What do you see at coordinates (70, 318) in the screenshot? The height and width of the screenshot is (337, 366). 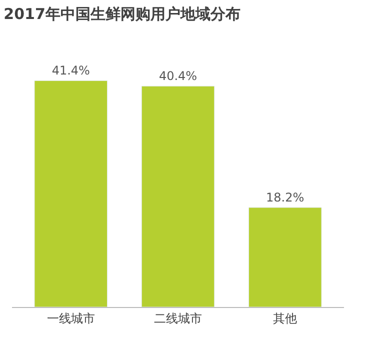 I see `x-tick-label: 一线城市` at bounding box center [70, 318].